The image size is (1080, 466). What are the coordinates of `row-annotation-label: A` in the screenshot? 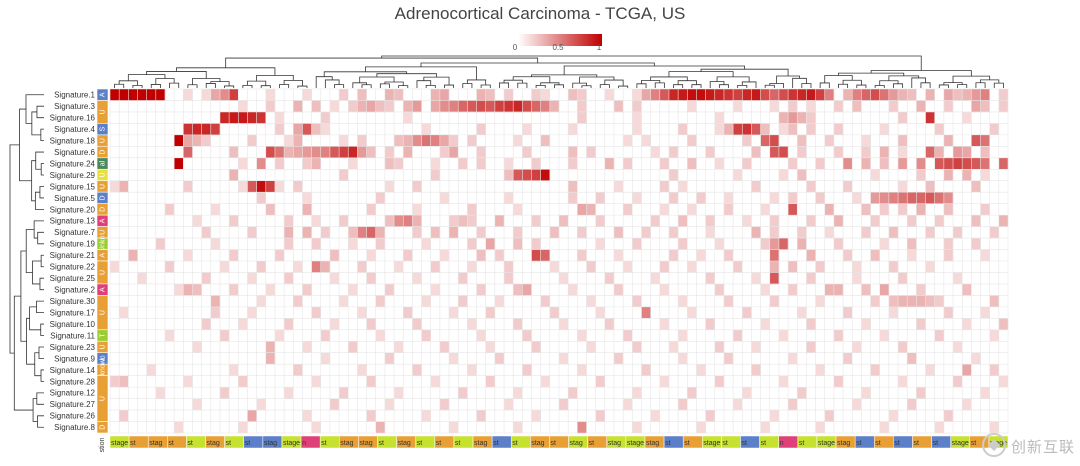 It's located at (102, 289).